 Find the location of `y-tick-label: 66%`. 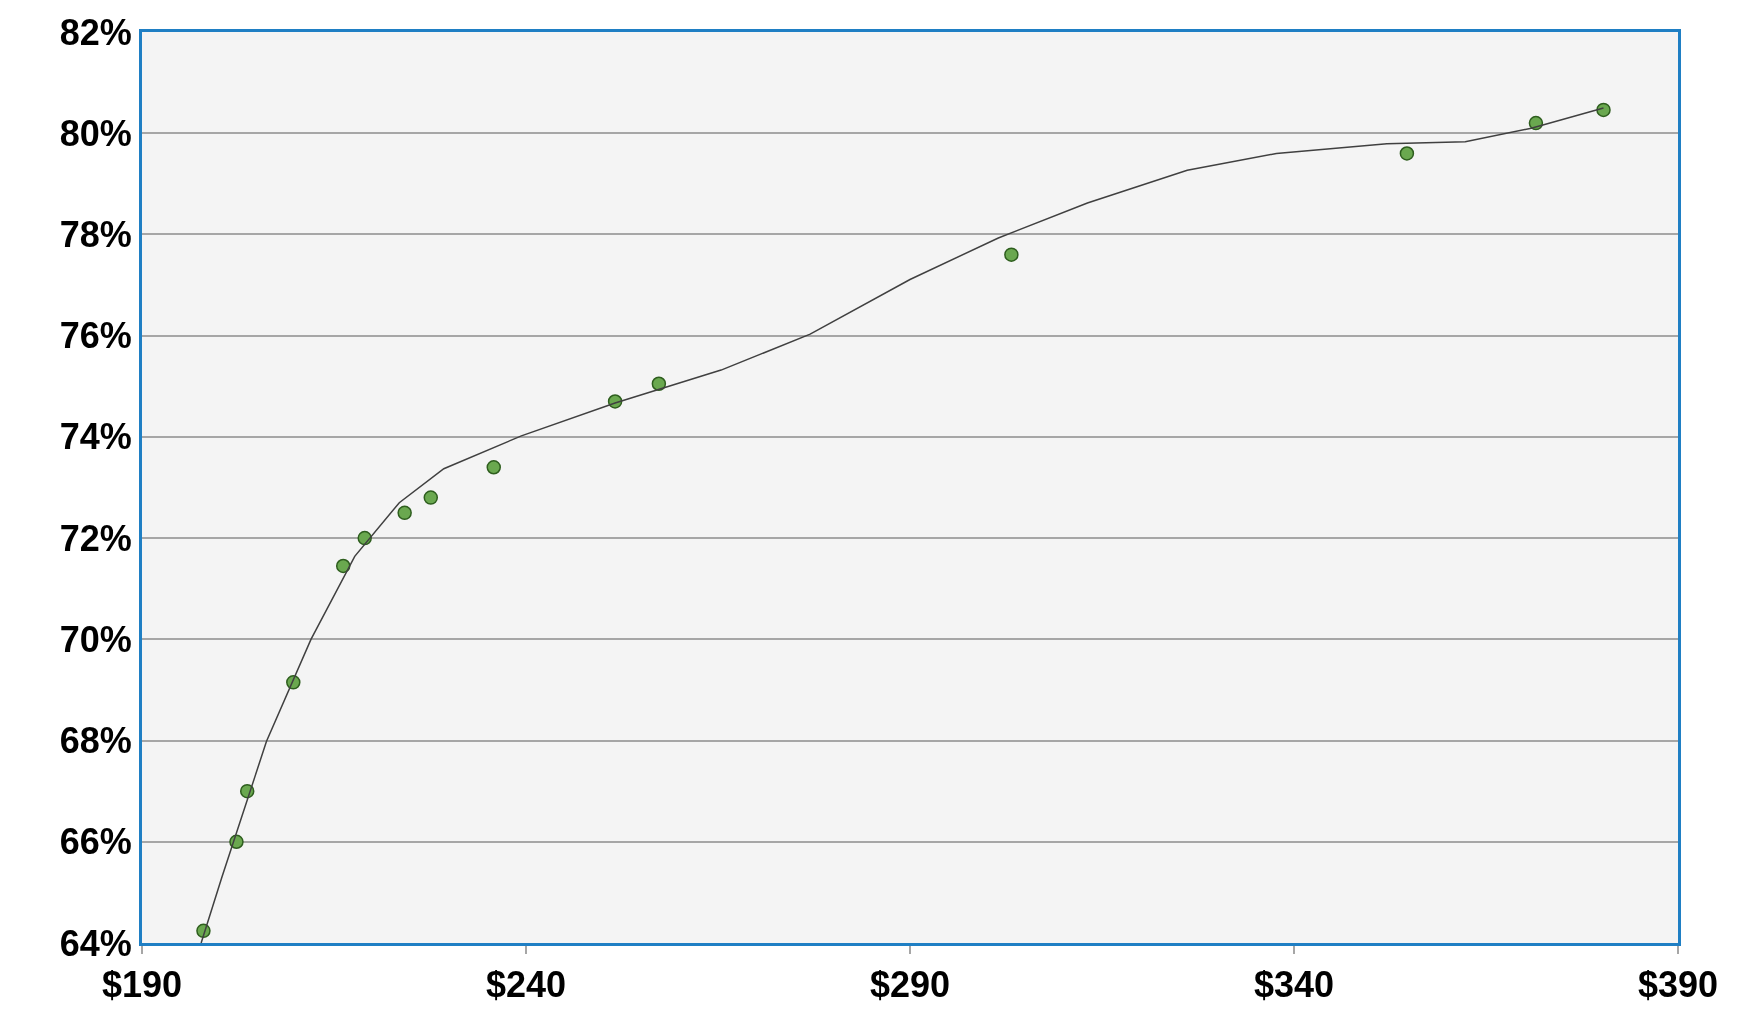

y-tick-label: 66% is located at coordinates (95, 842).